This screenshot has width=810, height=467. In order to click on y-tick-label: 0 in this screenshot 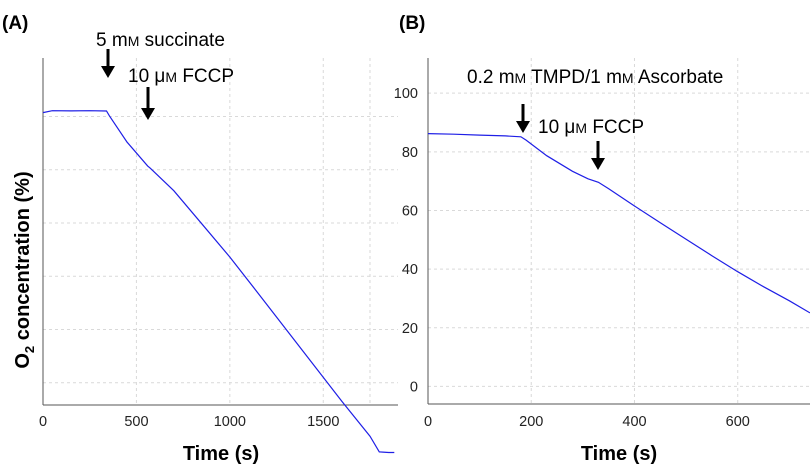, I will do `click(414, 387)`.